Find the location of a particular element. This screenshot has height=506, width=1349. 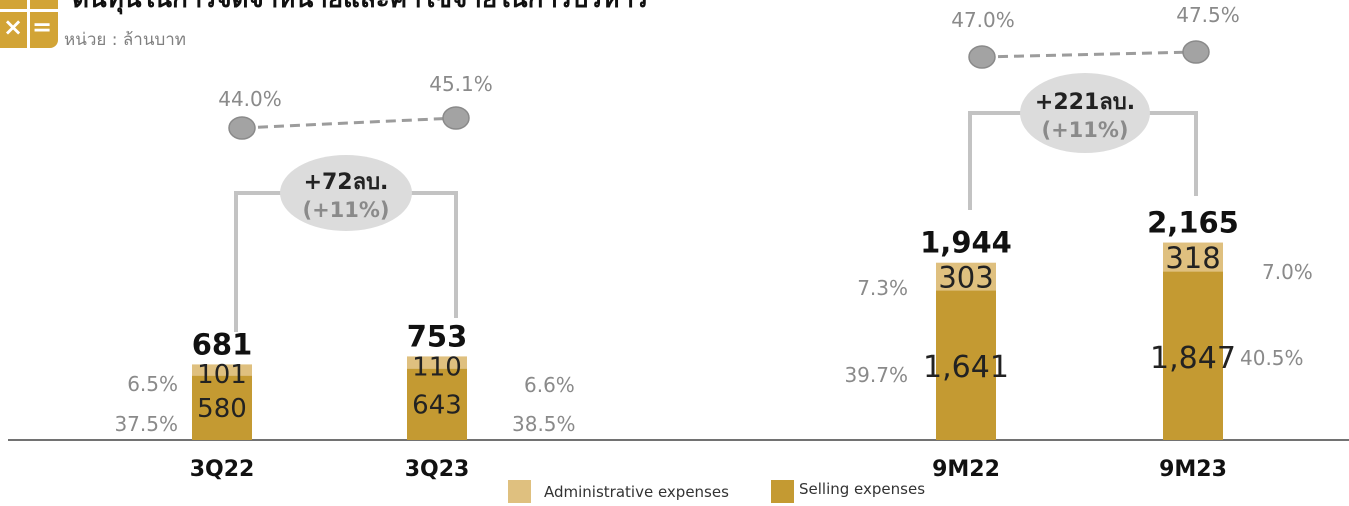

selling-percent-label: 40.5% is located at coordinates (1272, 358).